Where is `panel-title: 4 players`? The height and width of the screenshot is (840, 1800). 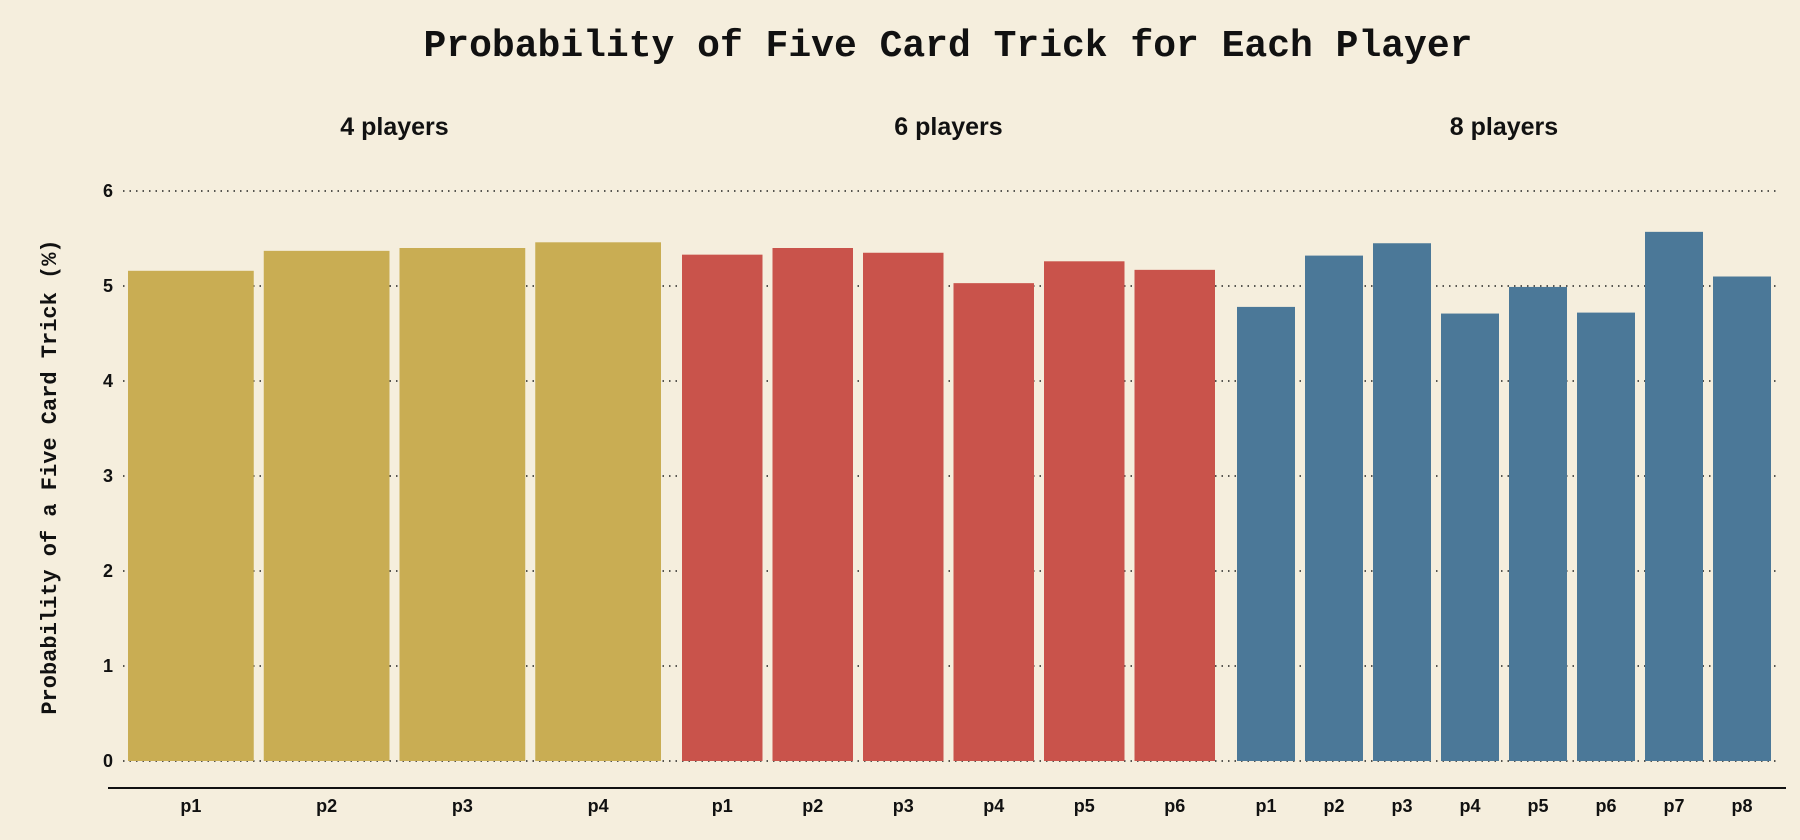 panel-title: 4 players is located at coordinates (394, 127).